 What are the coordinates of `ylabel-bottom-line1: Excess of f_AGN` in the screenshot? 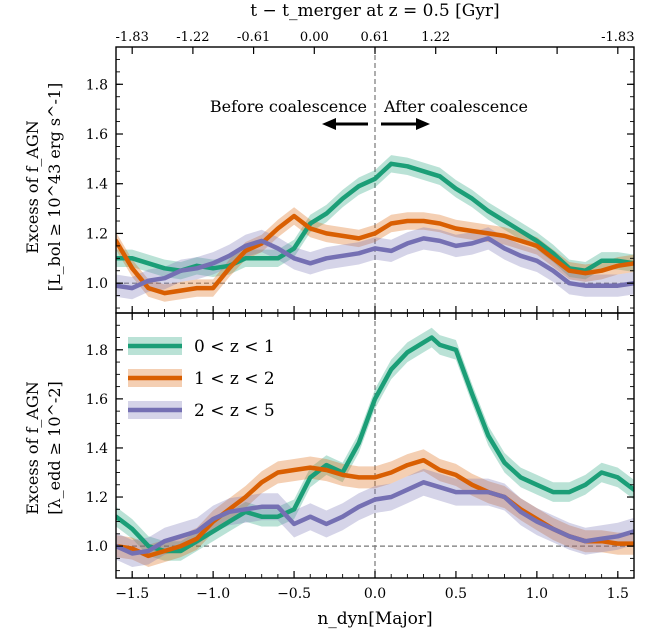 It's located at (32, 448).